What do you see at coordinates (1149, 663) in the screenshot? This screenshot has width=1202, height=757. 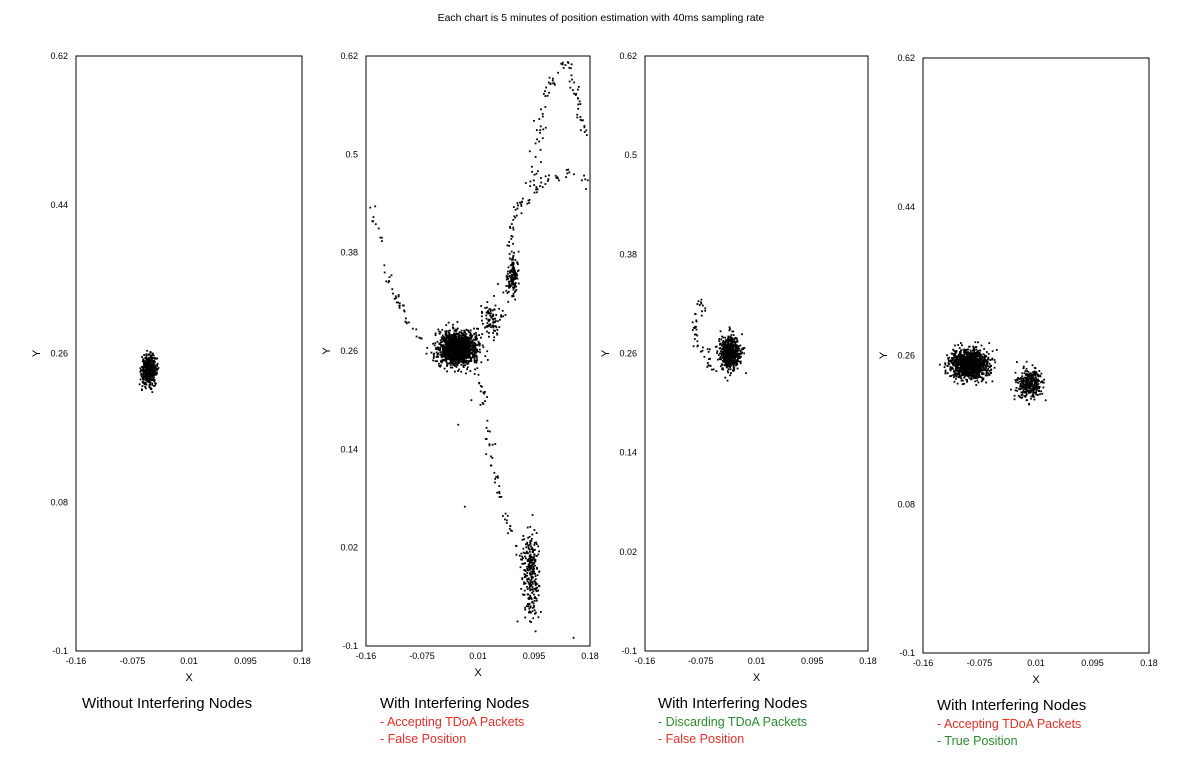 I see `x-tick-label: 0.18` at bounding box center [1149, 663].